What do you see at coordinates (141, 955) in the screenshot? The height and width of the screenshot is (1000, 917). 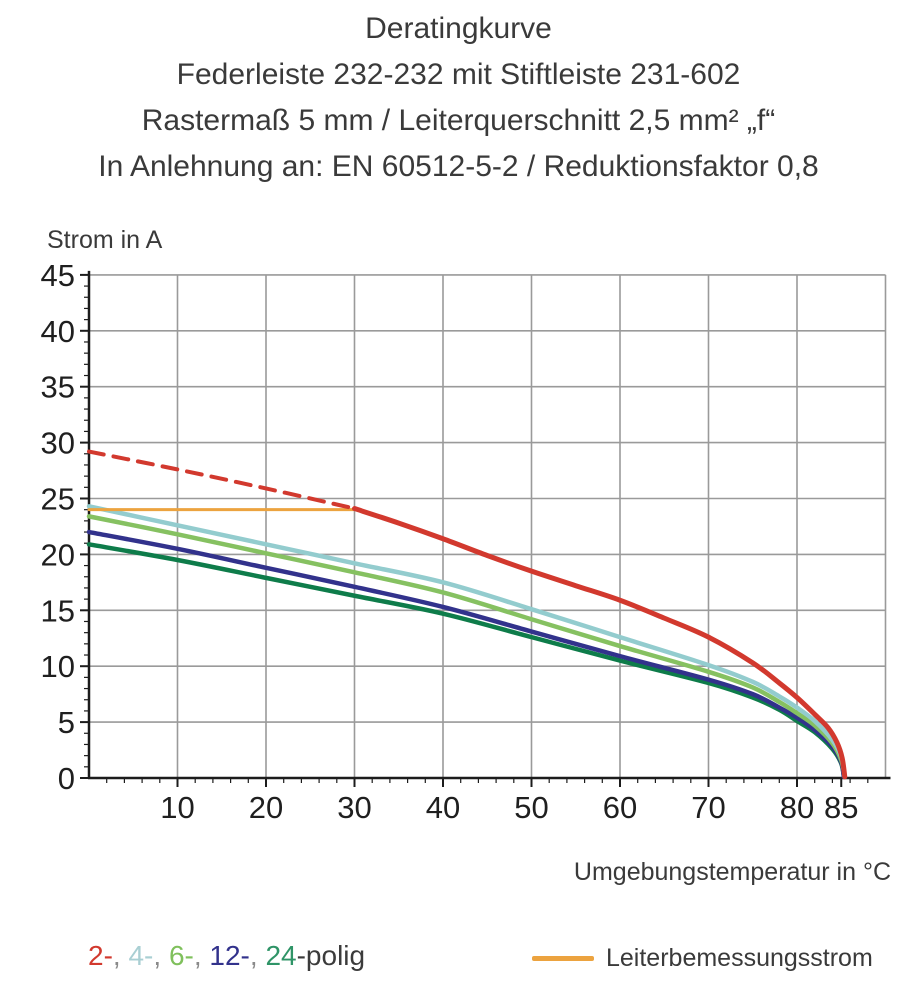 I see `legend-token: 4-` at bounding box center [141, 955].